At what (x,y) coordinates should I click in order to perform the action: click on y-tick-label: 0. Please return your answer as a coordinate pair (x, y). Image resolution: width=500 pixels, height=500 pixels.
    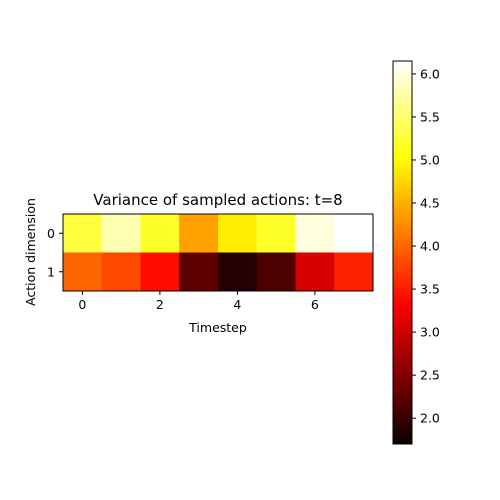
    Looking at the image, I should click on (51, 233).